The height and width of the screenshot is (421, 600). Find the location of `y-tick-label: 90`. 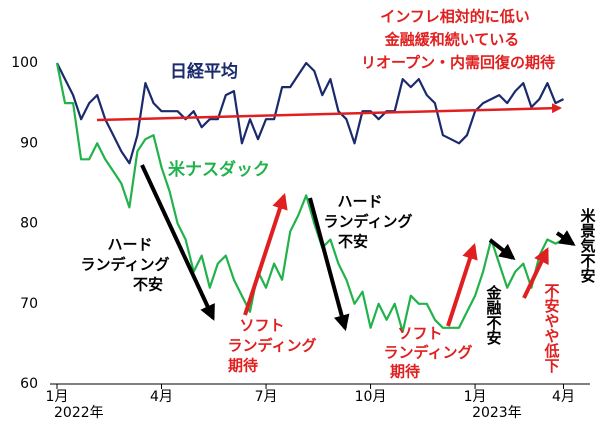

y-tick-label: 90 is located at coordinates (29, 143).